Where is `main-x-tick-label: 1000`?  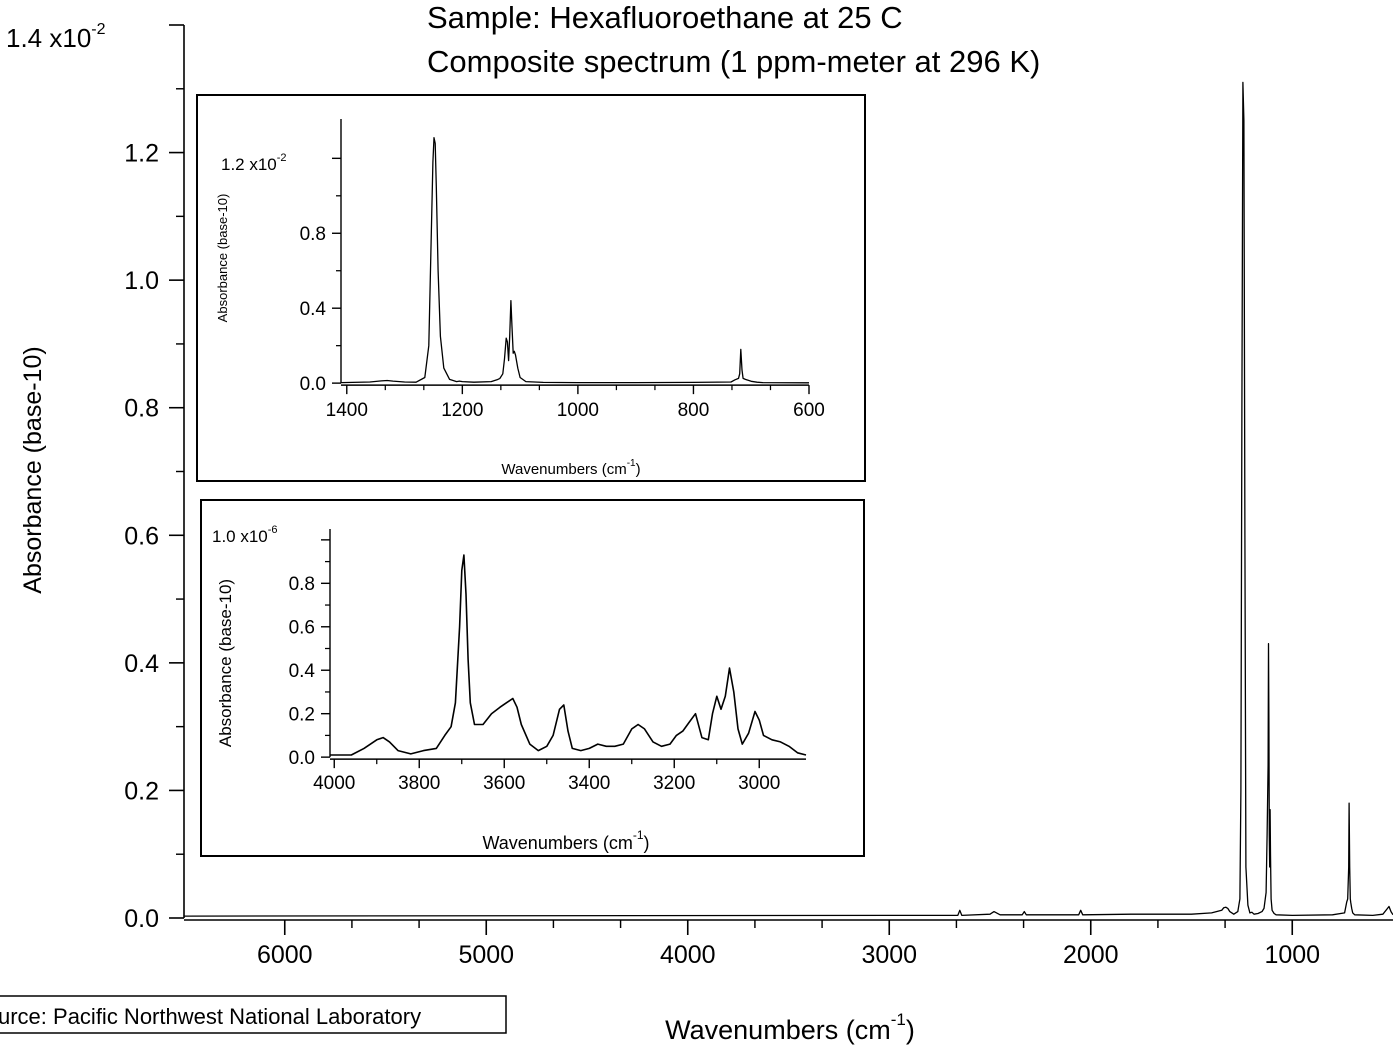
main-x-tick-label: 1000 is located at coordinates (1292, 955).